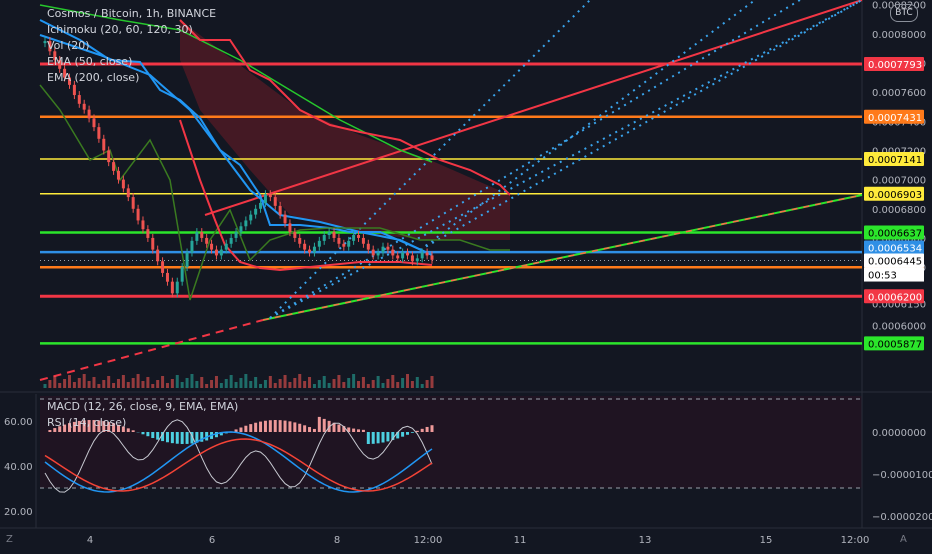  What do you see at coordinates (904, 13) in the screenshot?
I see `currency-badge: BTC` at bounding box center [904, 13].